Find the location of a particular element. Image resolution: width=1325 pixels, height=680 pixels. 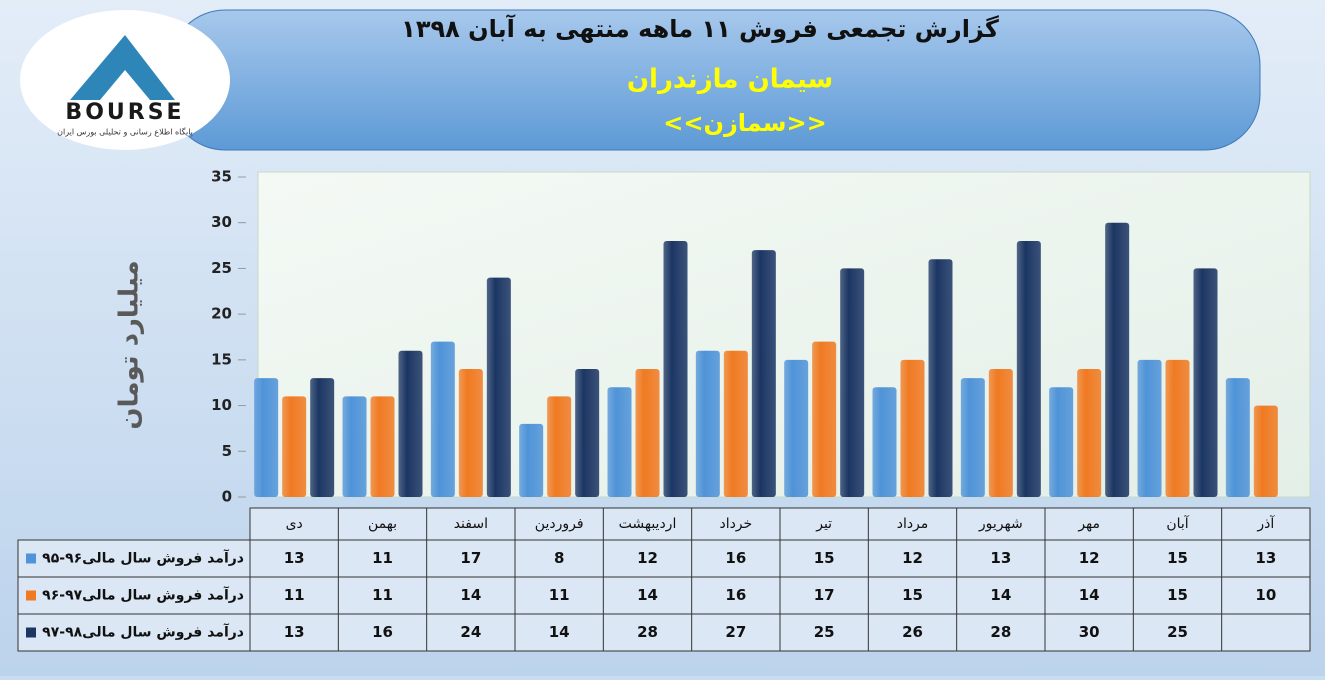

x-tick-label: دی is located at coordinates (294, 524).